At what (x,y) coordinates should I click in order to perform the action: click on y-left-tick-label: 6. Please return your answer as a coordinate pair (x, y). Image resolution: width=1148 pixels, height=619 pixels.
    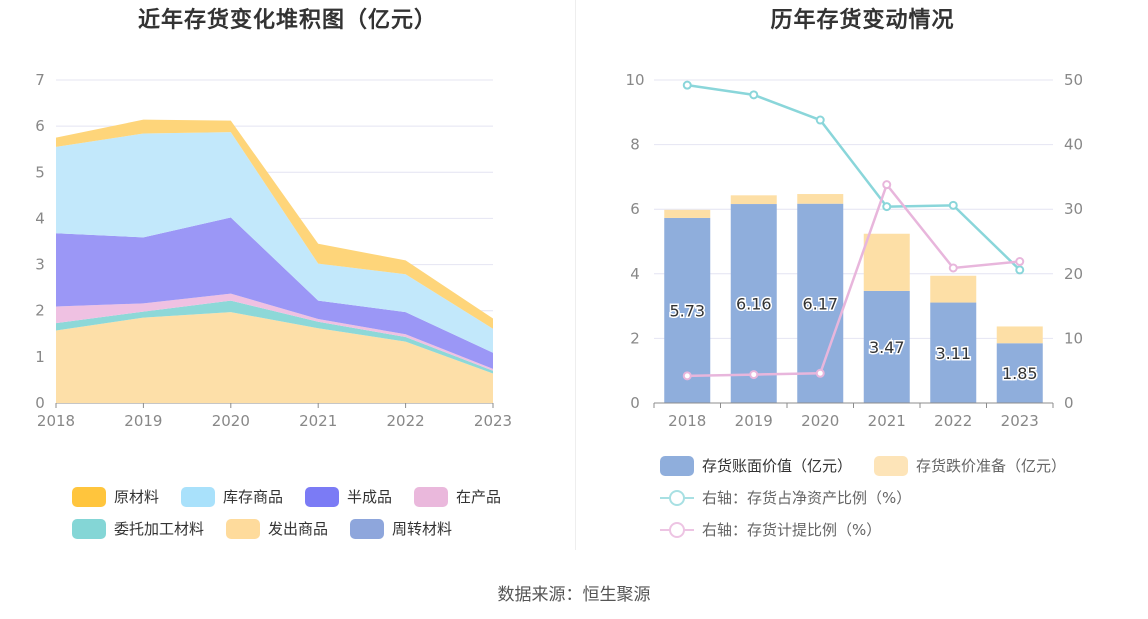
    Looking at the image, I should click on (635, 209).